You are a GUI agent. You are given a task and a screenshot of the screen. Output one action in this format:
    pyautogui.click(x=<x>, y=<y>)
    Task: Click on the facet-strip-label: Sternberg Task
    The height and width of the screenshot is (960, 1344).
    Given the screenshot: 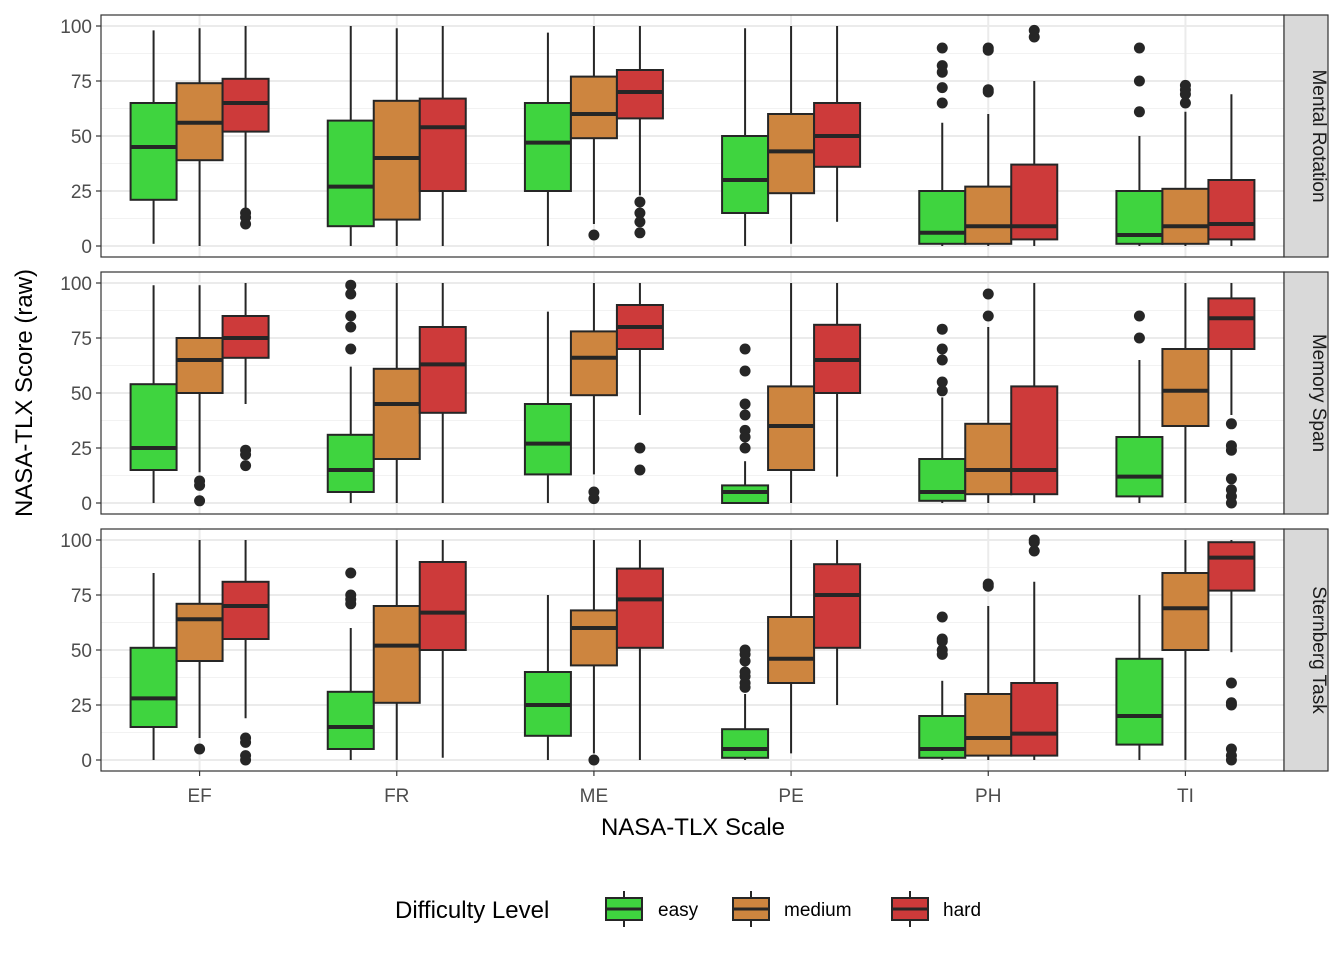 What is the action you would take?
    pyautogui.click(x=1318, y=650)
    